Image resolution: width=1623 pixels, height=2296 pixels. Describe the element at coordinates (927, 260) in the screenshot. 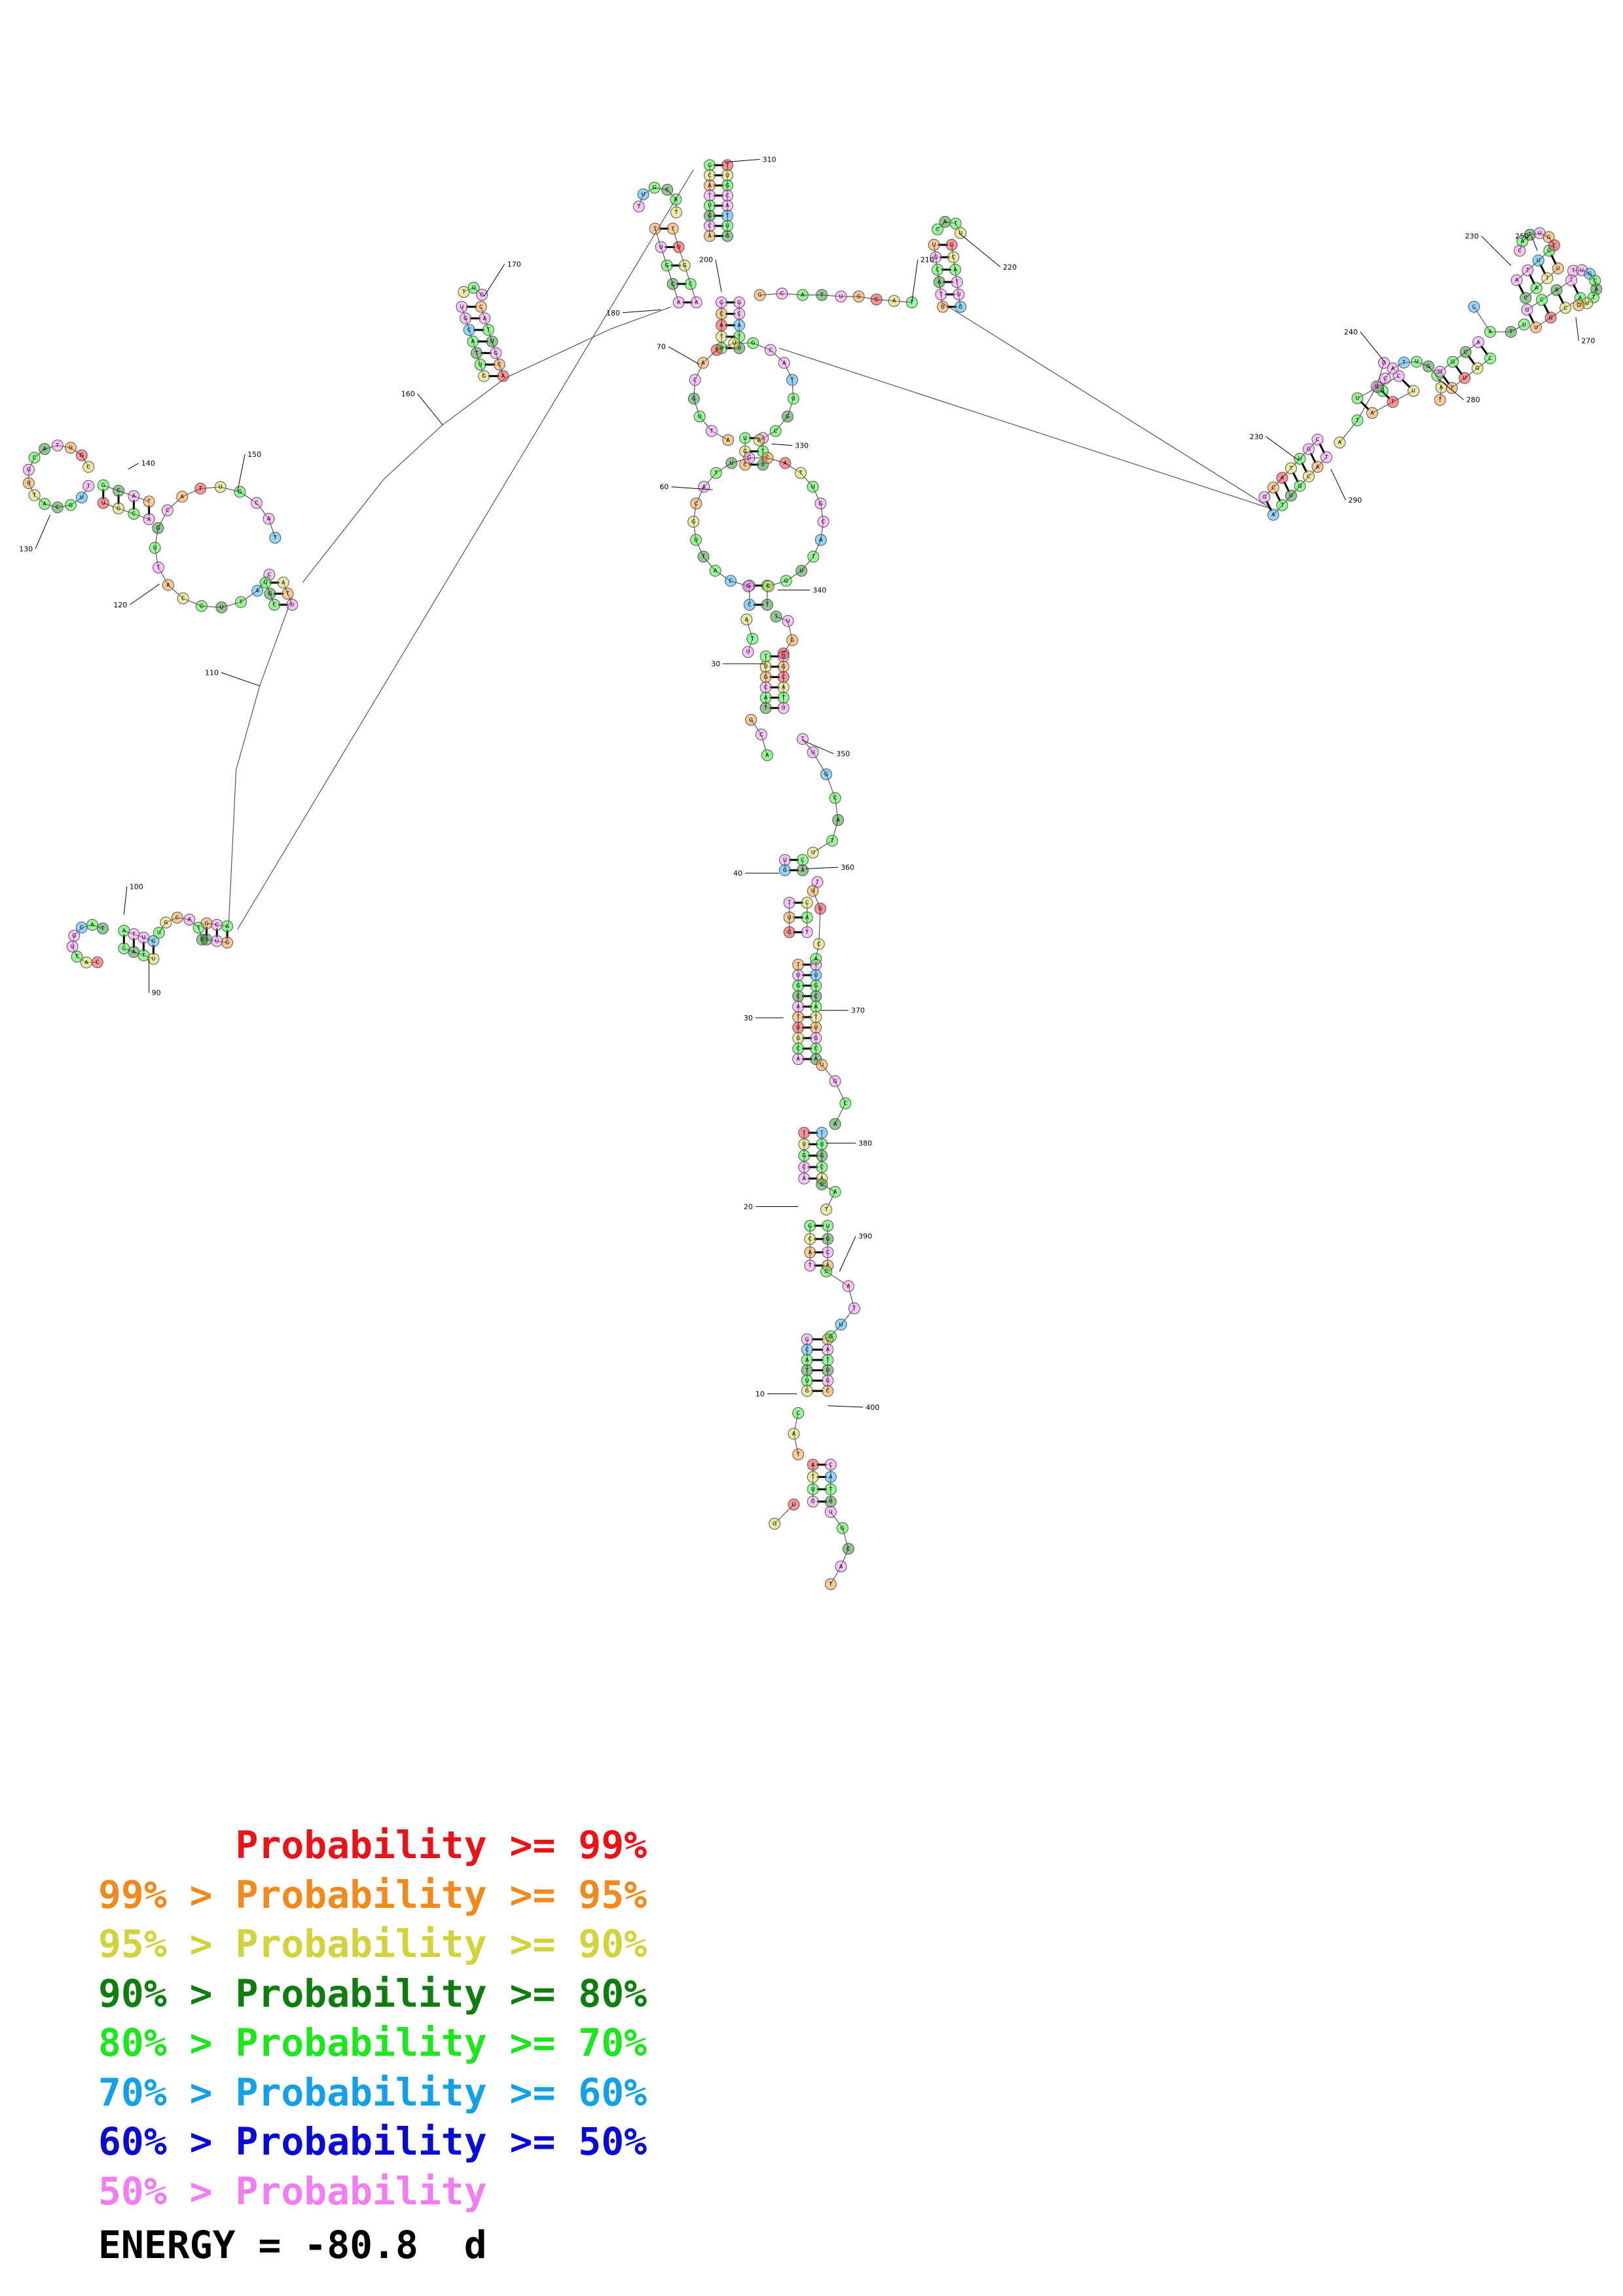

I see `position-label: 210` at that location.